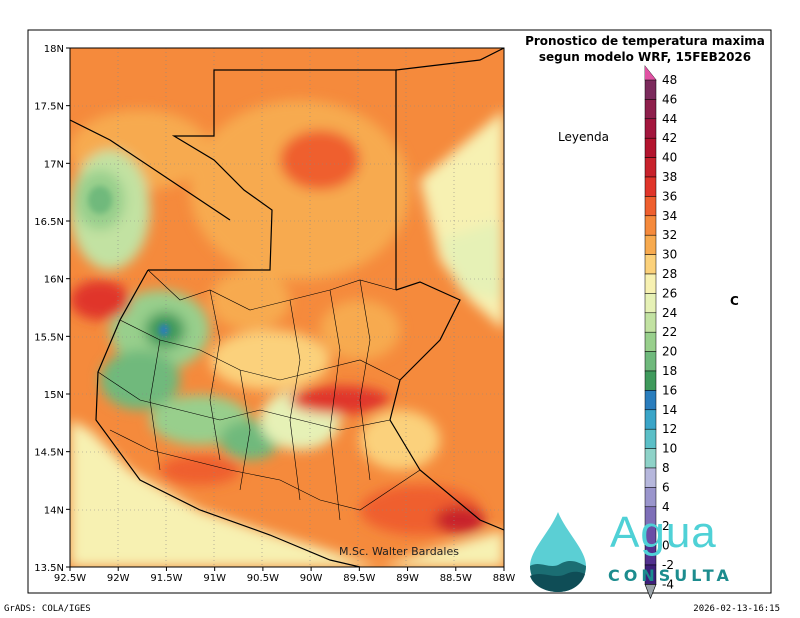  What do you see at coordinates (734, 301) in the screenshot?
I see `unit-label: C` at bounding box center [734, 301].